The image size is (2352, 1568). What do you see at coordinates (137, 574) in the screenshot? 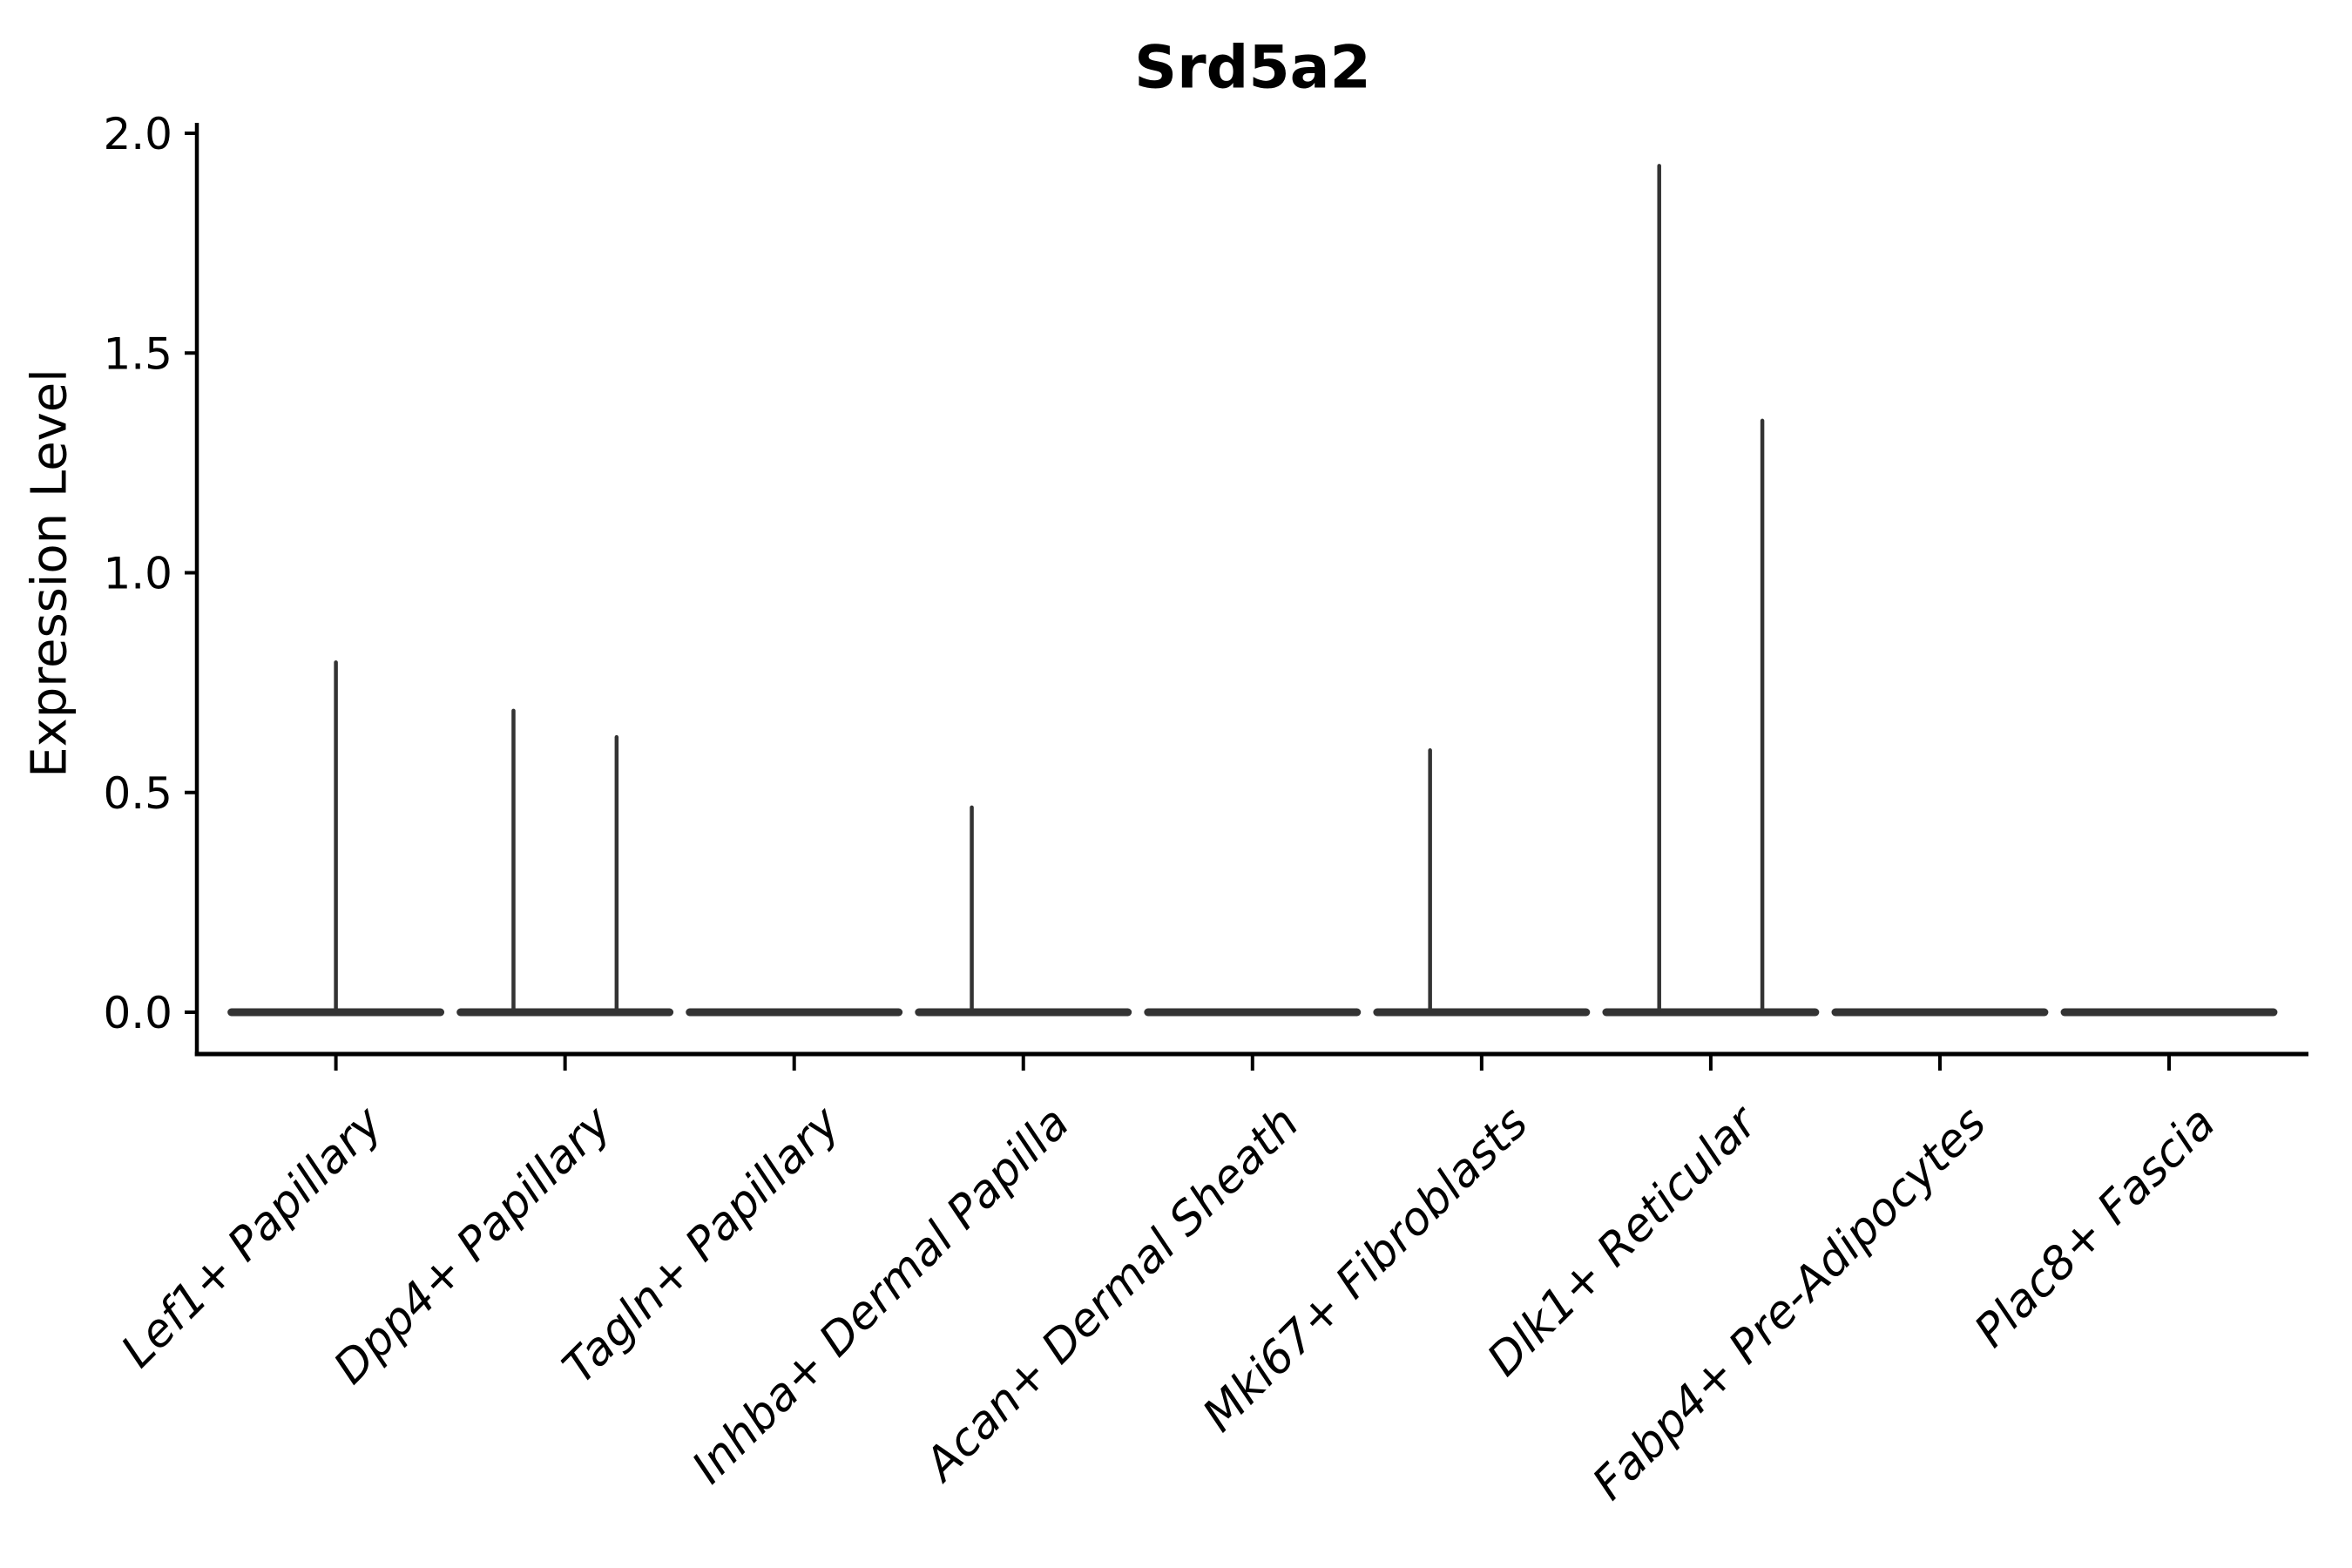
I see `y-tick-label: 1.0` at bounding box center [137, 574].